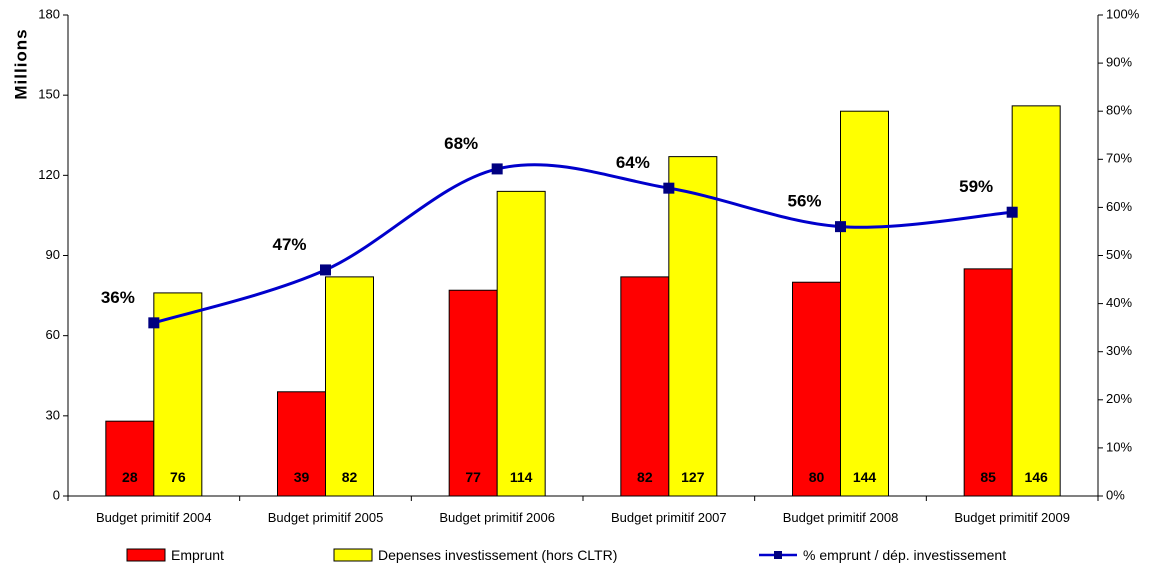  I want to click on y-tick-label: 60, so click(53, 334).